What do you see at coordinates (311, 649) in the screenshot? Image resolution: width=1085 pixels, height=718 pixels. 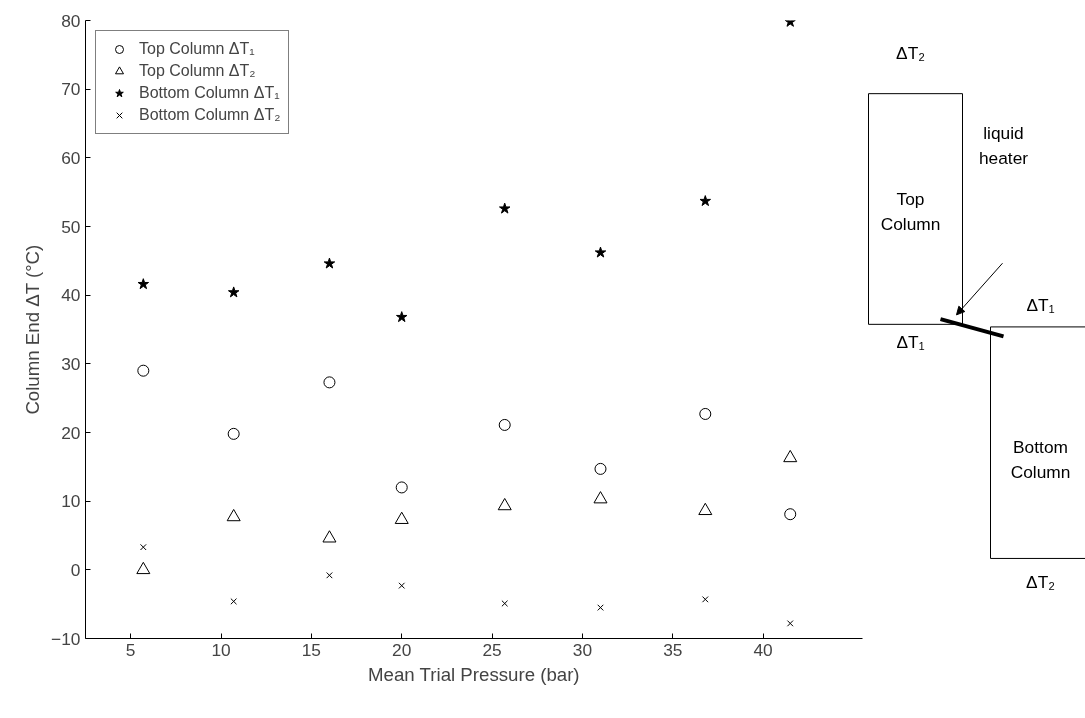 I see `x-tick-label: 15` at bounding box center [311, 649].